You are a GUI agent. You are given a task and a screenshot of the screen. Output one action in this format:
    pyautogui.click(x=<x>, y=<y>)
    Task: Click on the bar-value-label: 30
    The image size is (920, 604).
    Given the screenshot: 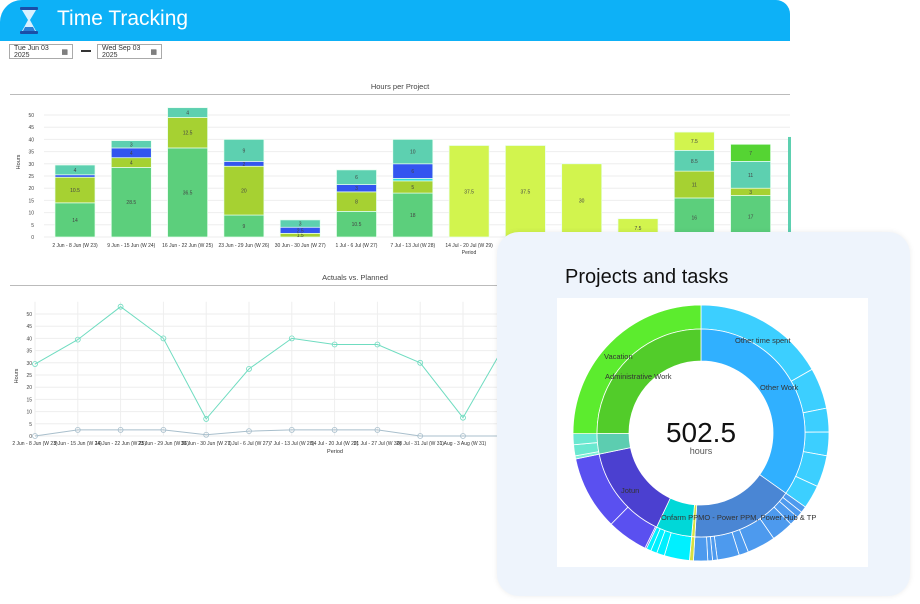 What is the action you would take?
    pyautogui.click(x=582, y=201)
    